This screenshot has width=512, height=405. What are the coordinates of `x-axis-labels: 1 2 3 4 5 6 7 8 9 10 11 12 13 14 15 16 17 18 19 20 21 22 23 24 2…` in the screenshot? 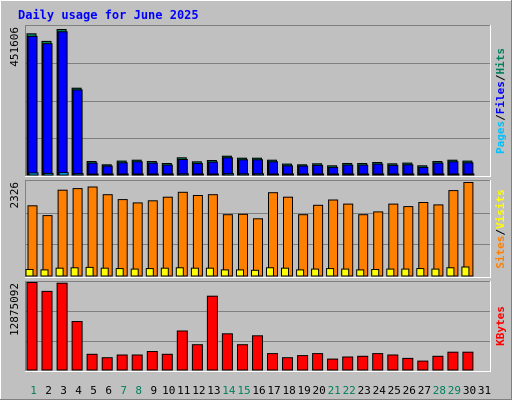 It's located at (260, 390).